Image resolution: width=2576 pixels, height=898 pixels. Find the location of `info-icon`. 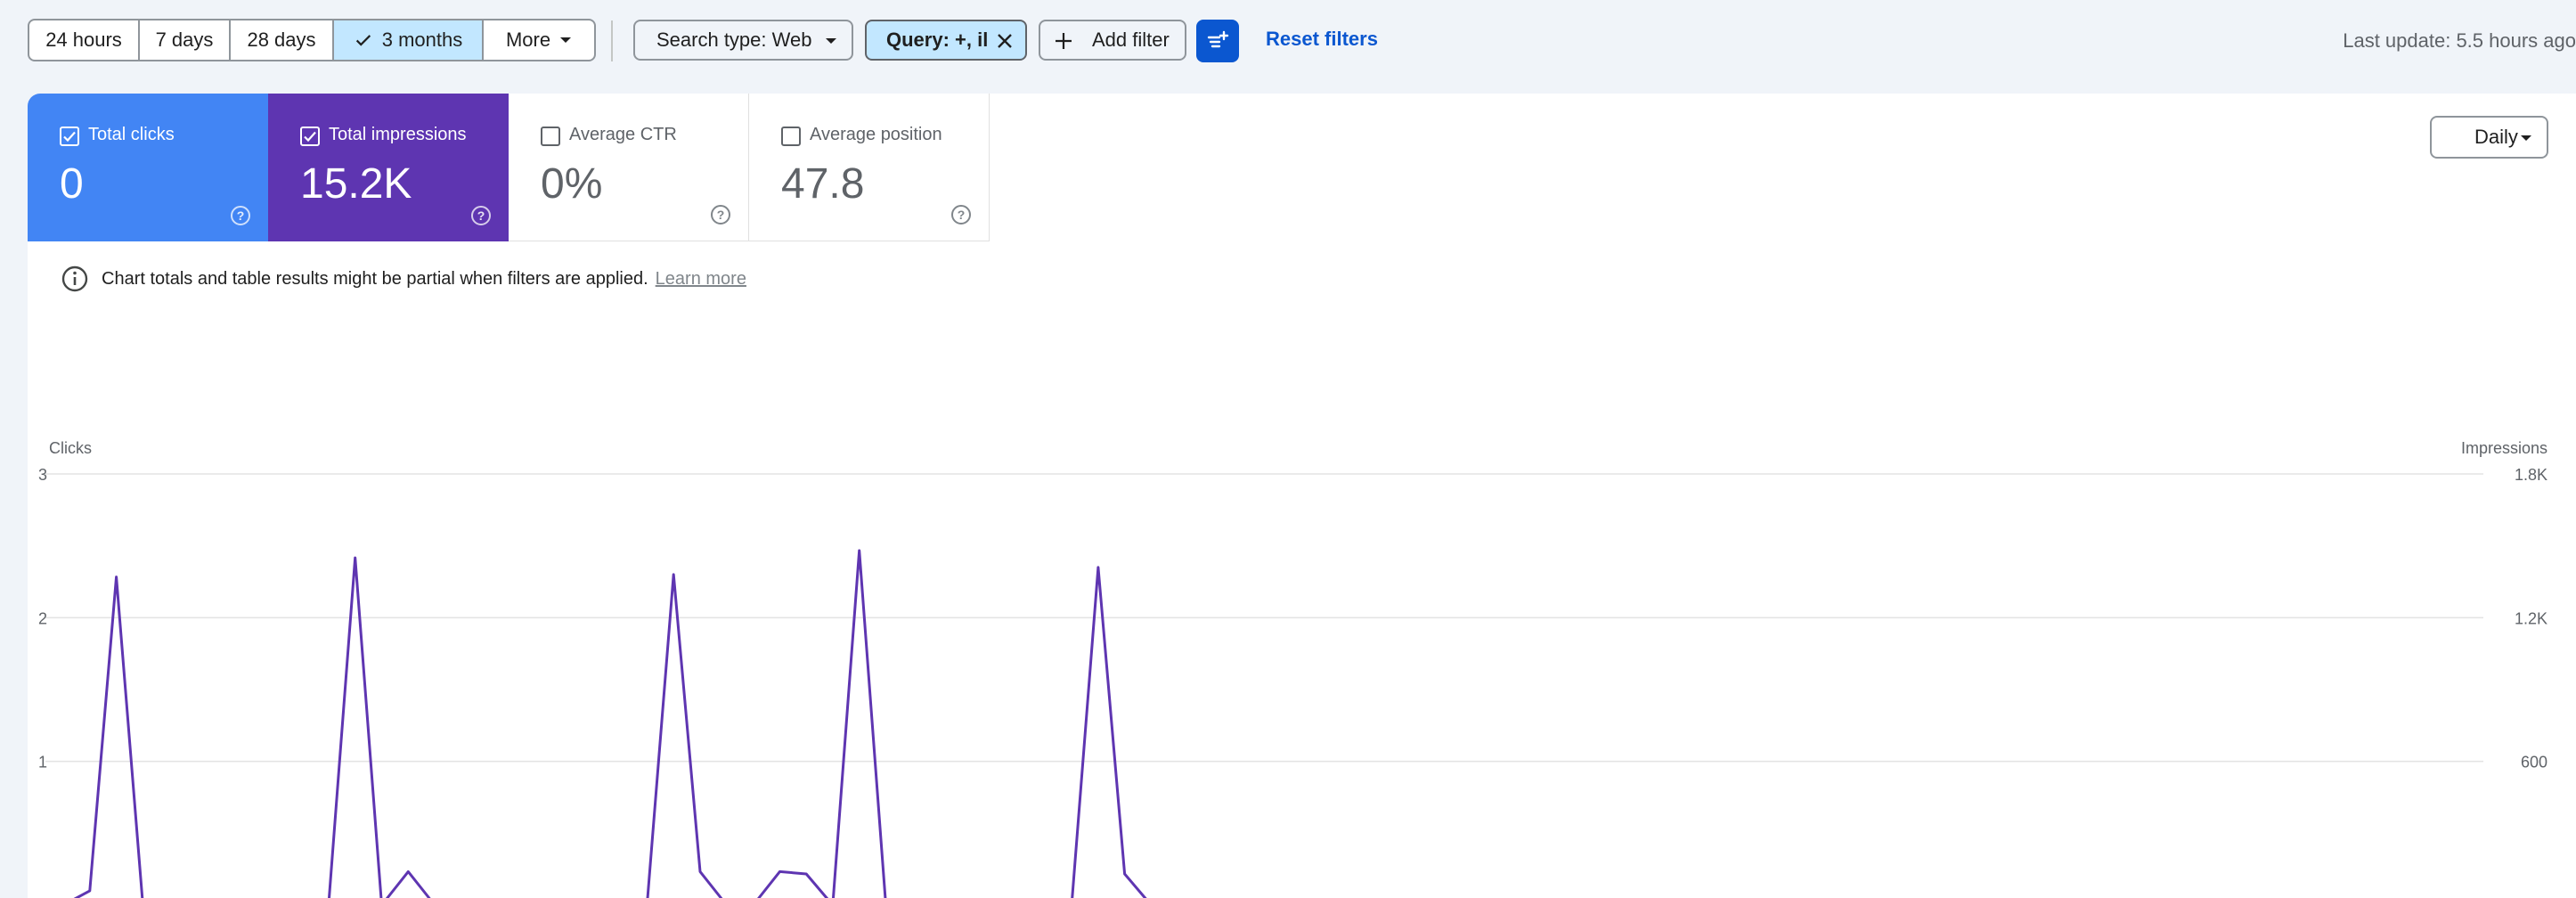

info-icon is located at coordinates (75, 278).